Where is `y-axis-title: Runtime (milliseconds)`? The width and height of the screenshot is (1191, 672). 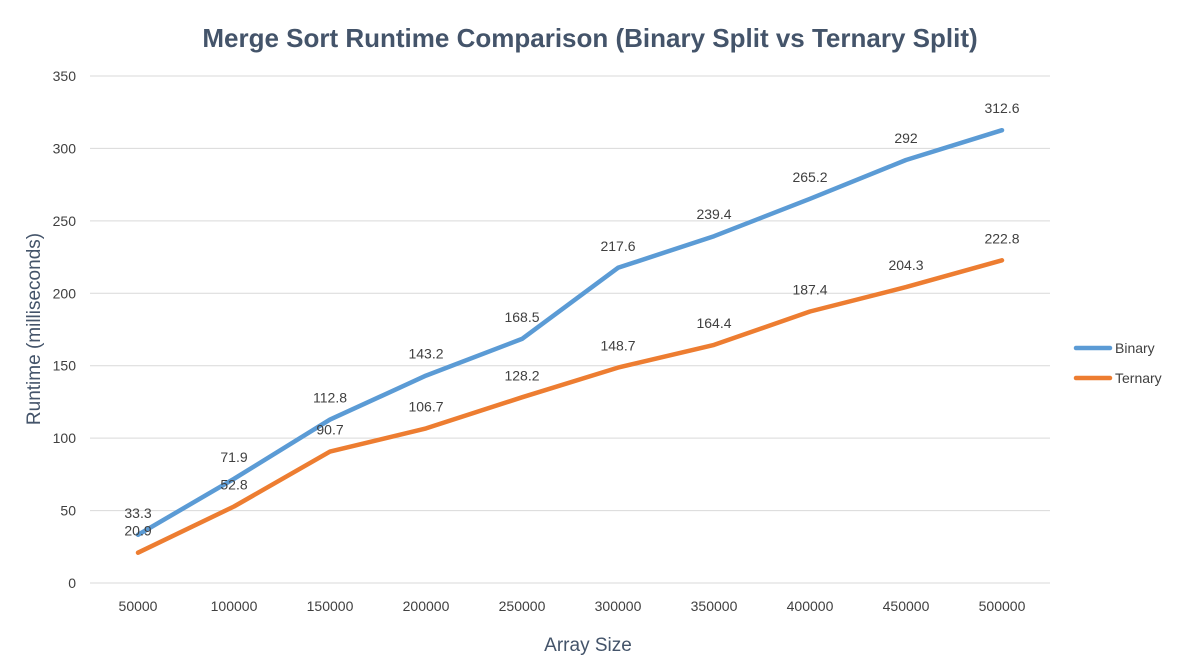
y-axis-title: Runtime (milliseconds) is located at coordinates (34, 329).